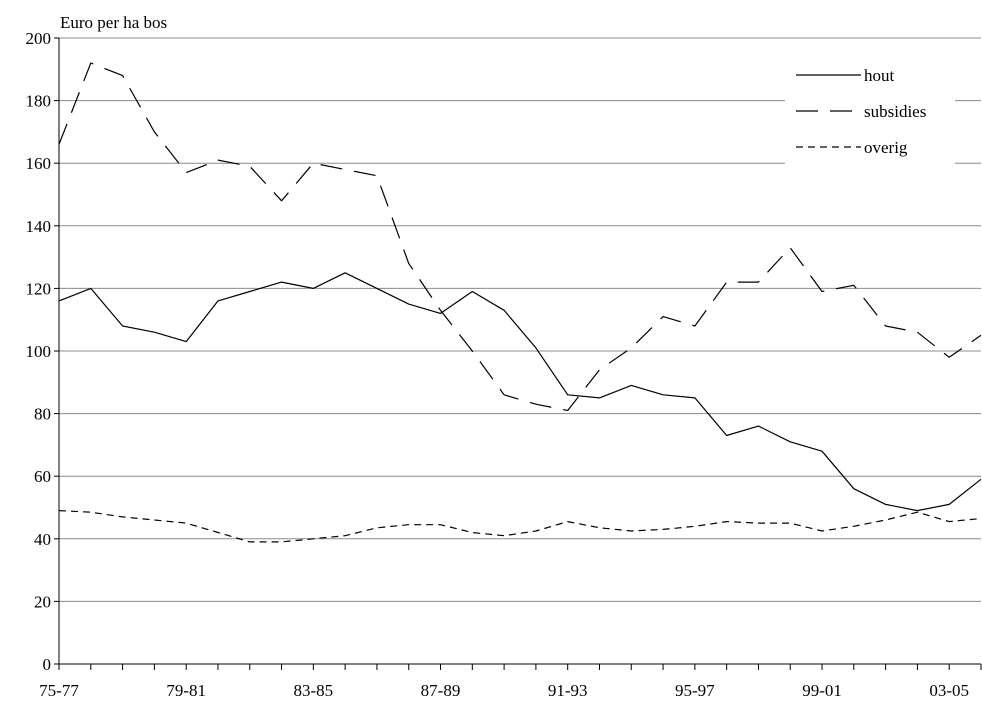  I want to click on x-tick-label: 83-85, so click(314, 690).